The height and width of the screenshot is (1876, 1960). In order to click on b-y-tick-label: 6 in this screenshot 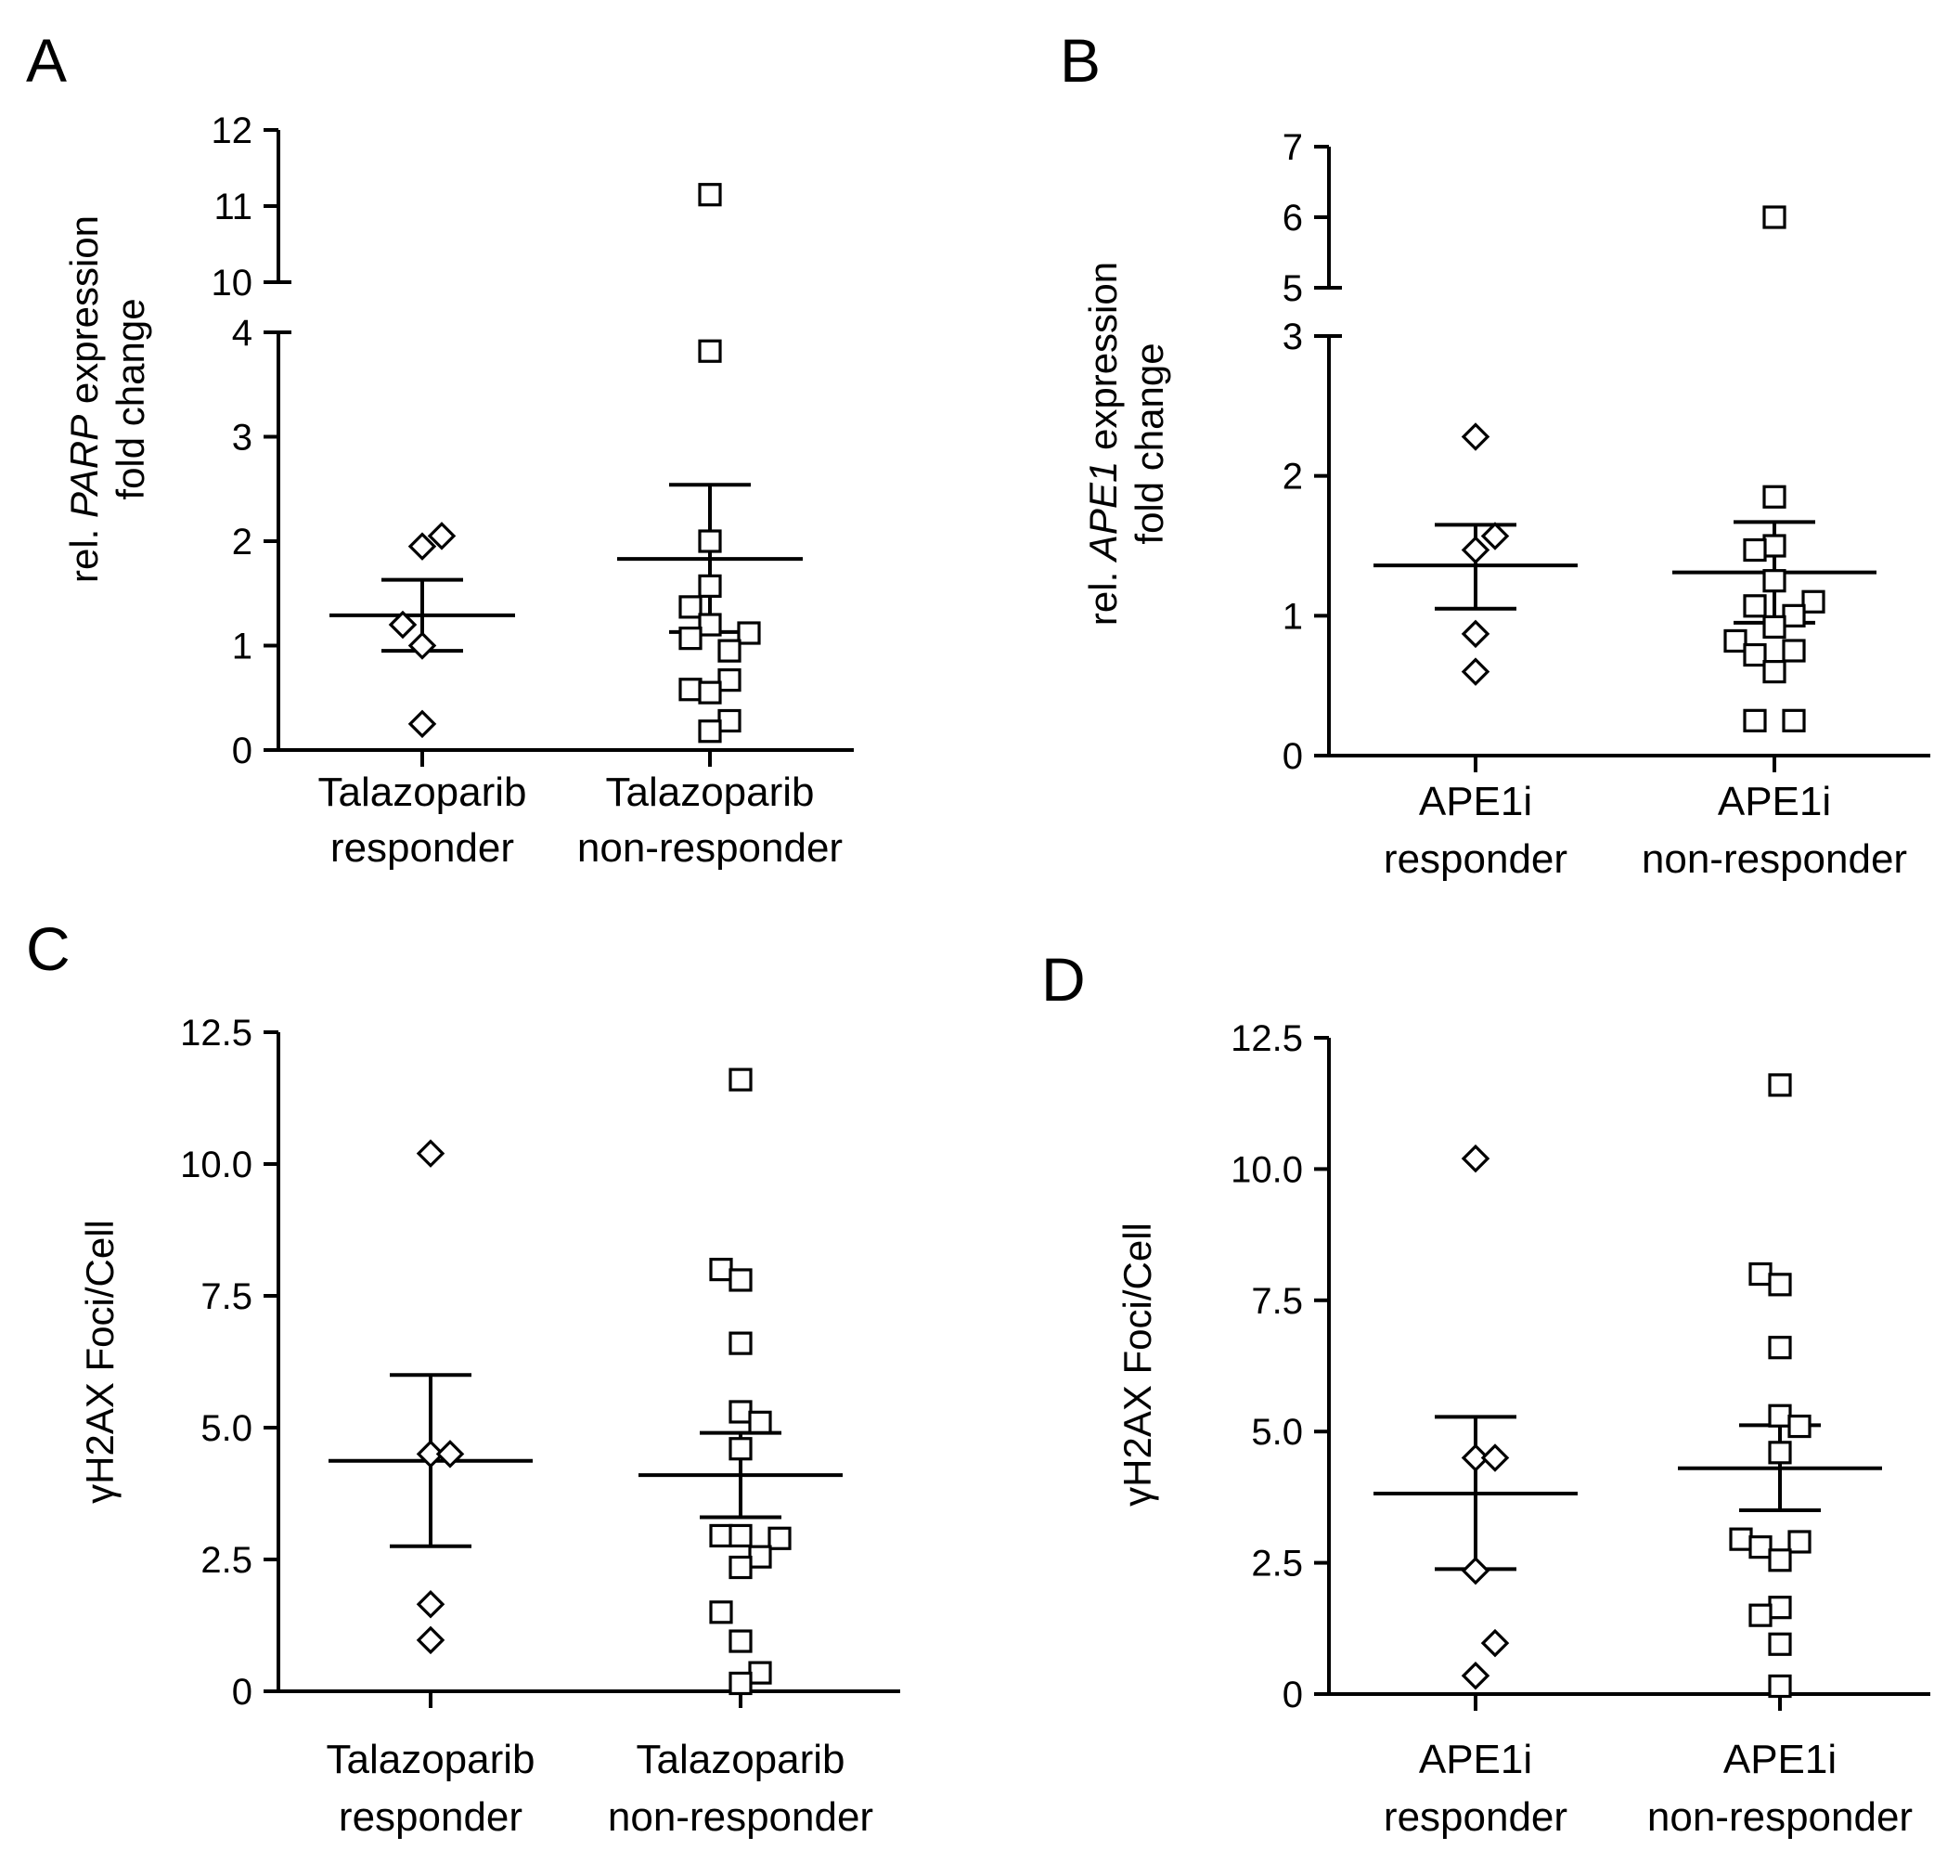, I will do `click(1293, 218)`.